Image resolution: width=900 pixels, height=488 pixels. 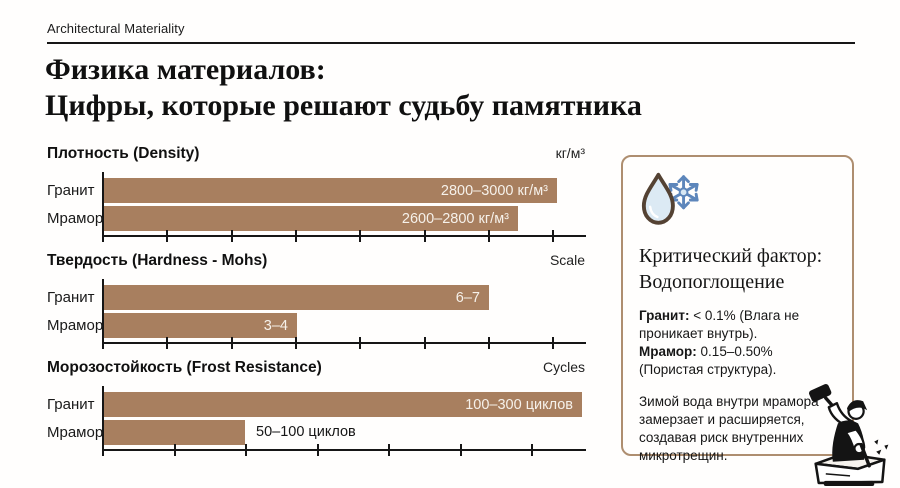 I want to click on hardness-header: Твердость (Hardness - Mohs) Scale, so click(x=316, y=262).